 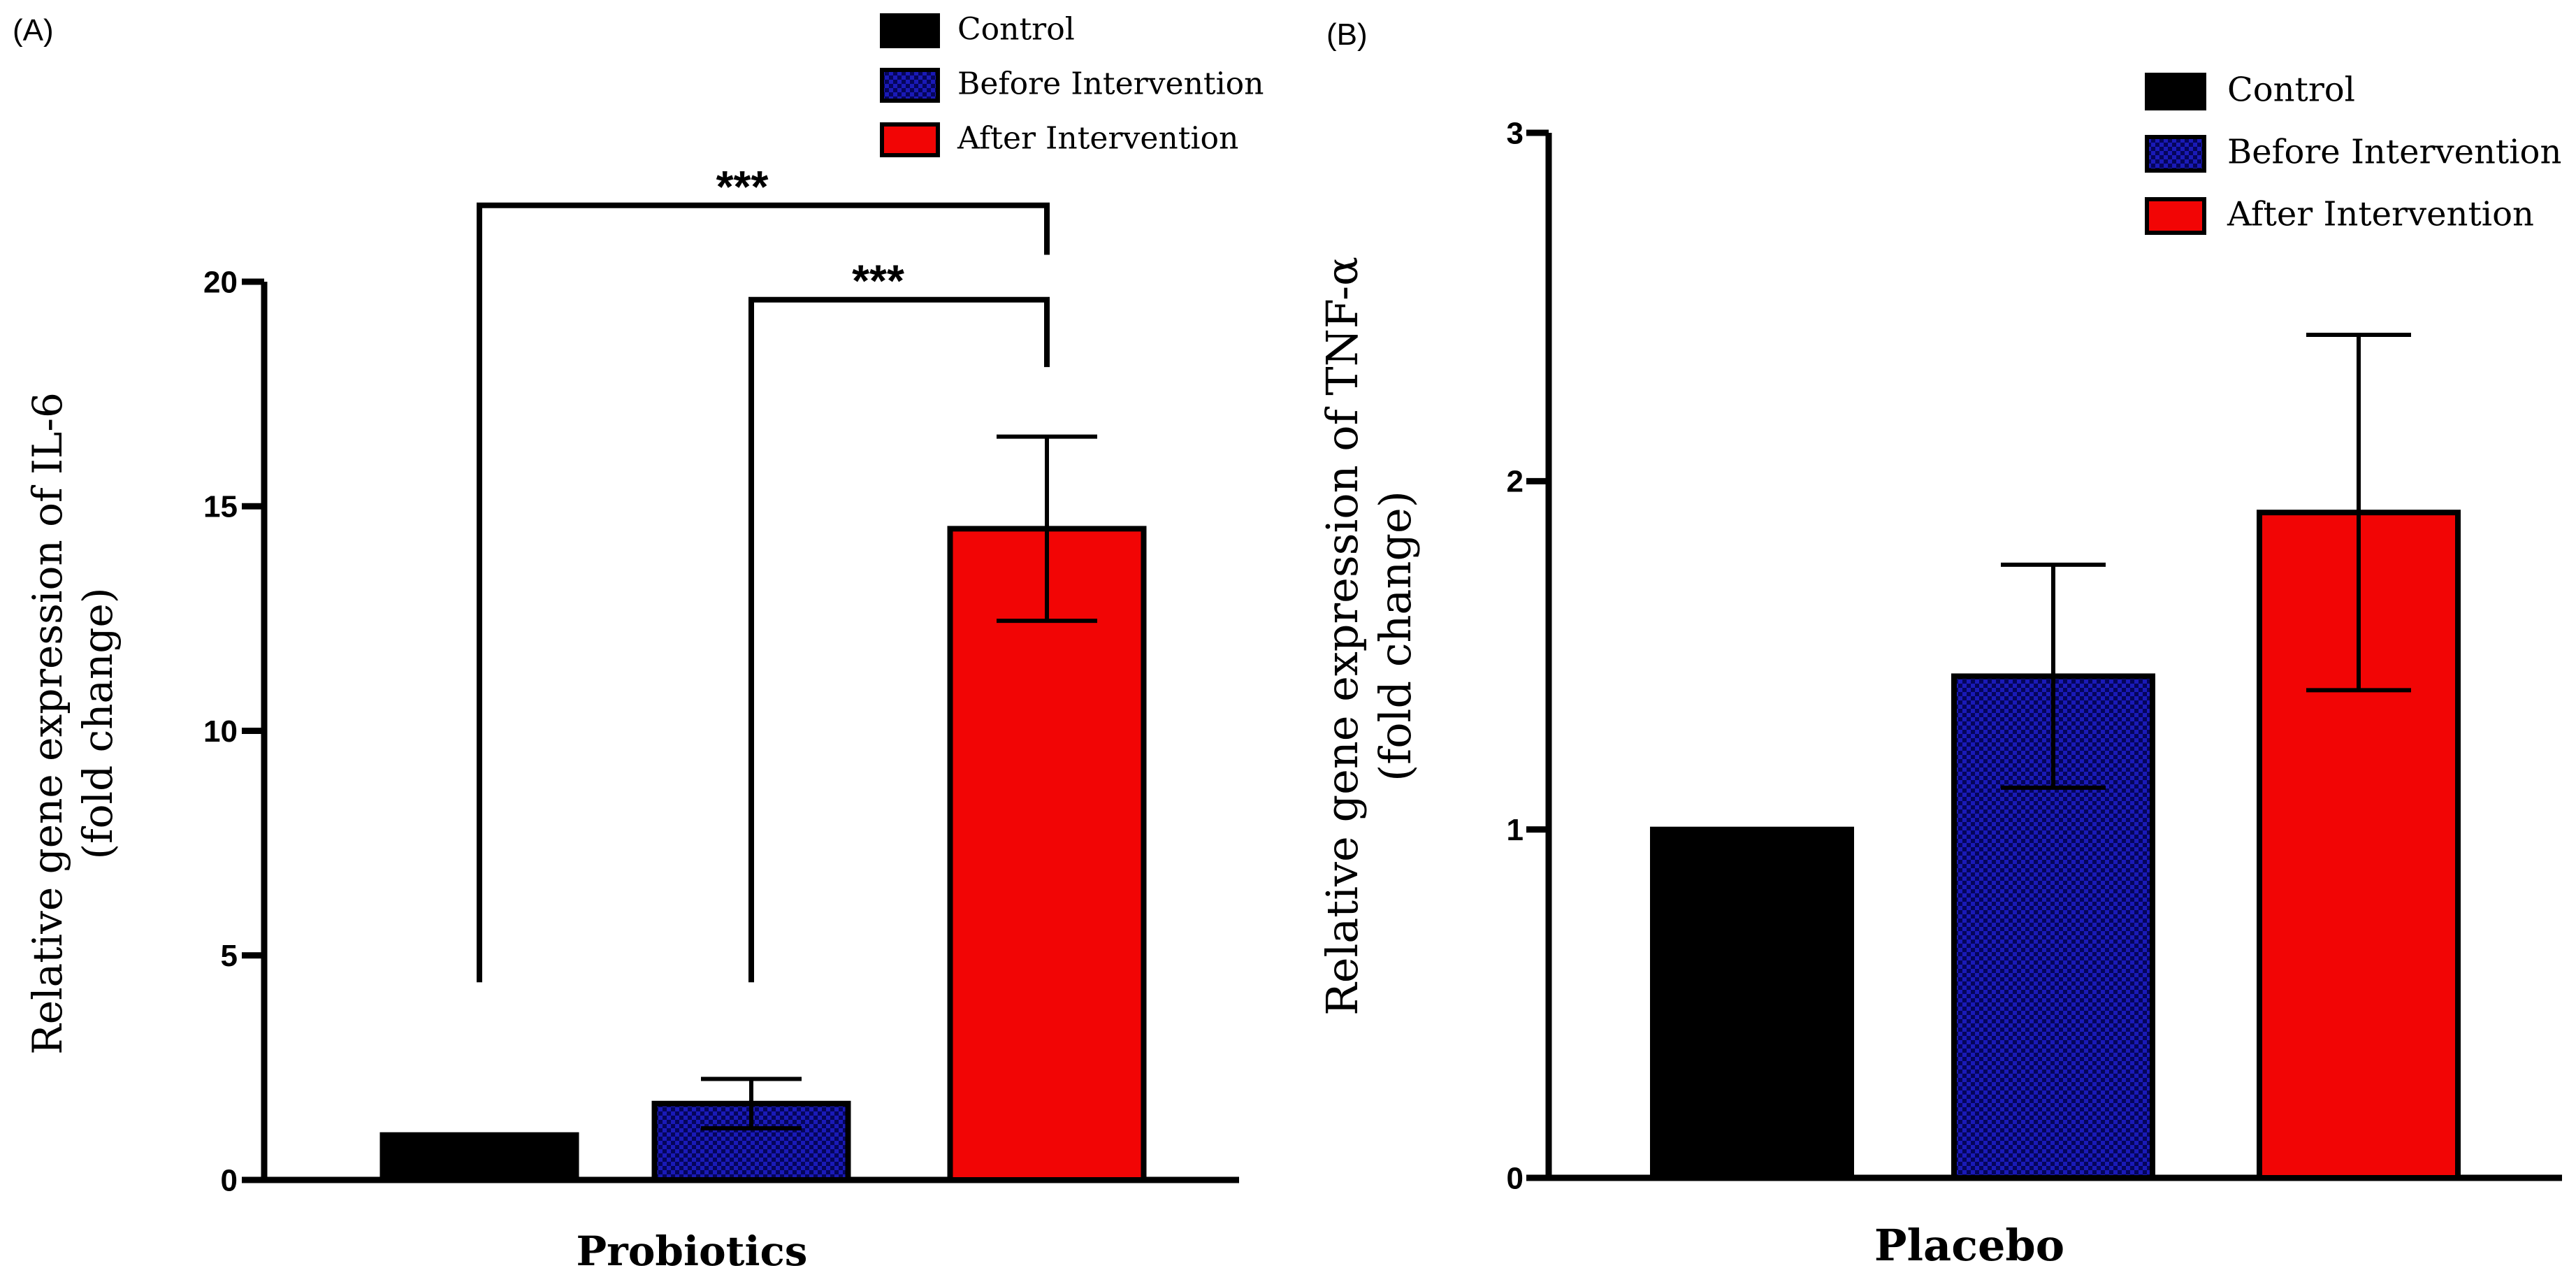 What do you see at coordinates (2291, 89) in the screenshot?
I see `panel-b-legend-label-control: Control` at bounding box center [2291, 89].